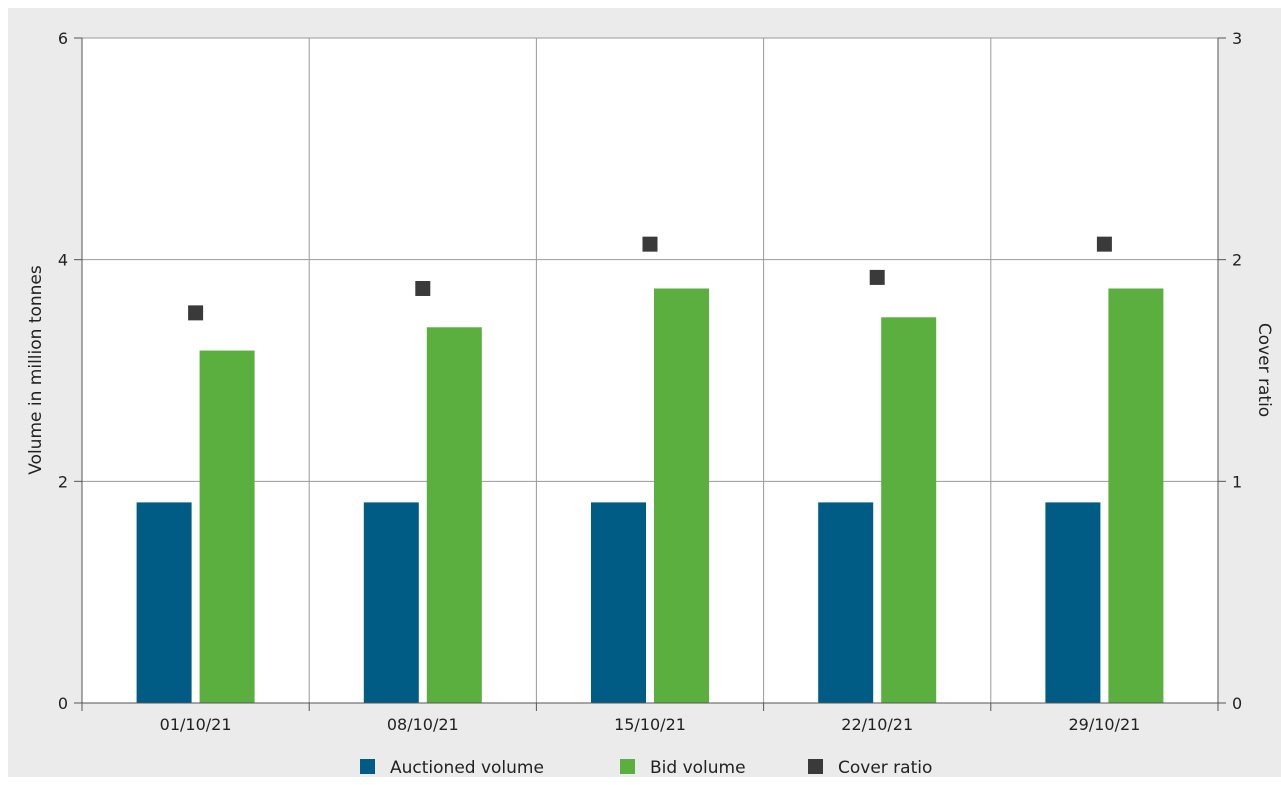 The height and width of the screenshot is (785, 1281). What do you see at coordinates (36, 370) in the screenshot?
I see `left-axis-title: Volume in million tonnes` at bounding box center [36, 370].